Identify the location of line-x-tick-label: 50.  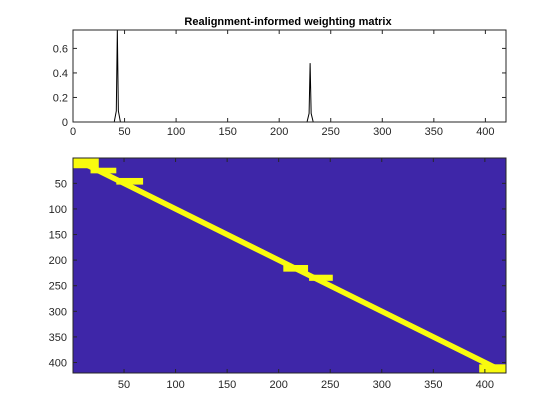
(124, 132).